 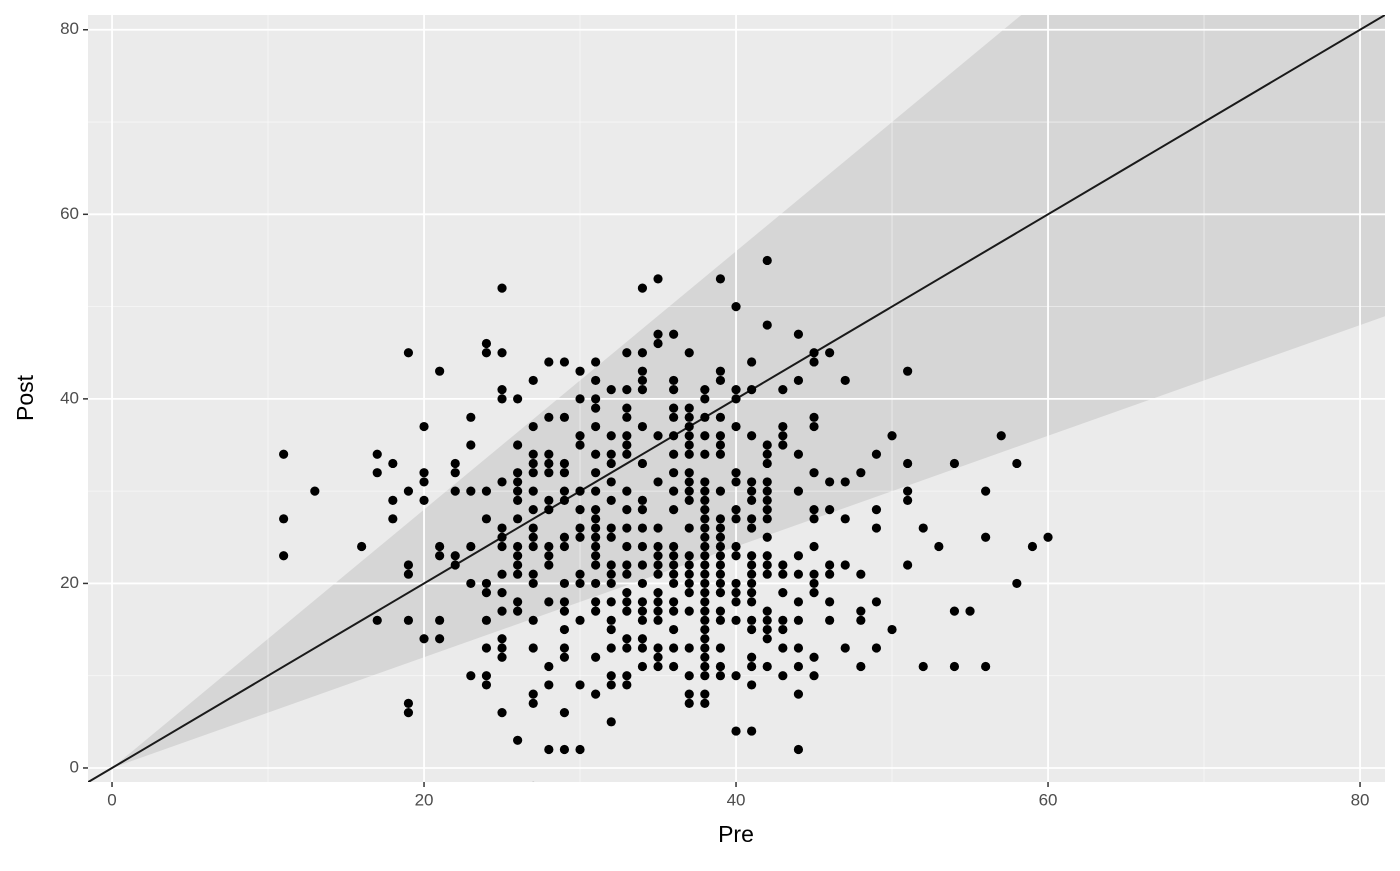 What do you see at coordinates (1048, 799) in the screenshot?
I see `x-tick-label: 60` at bounding box center [1048, 799].